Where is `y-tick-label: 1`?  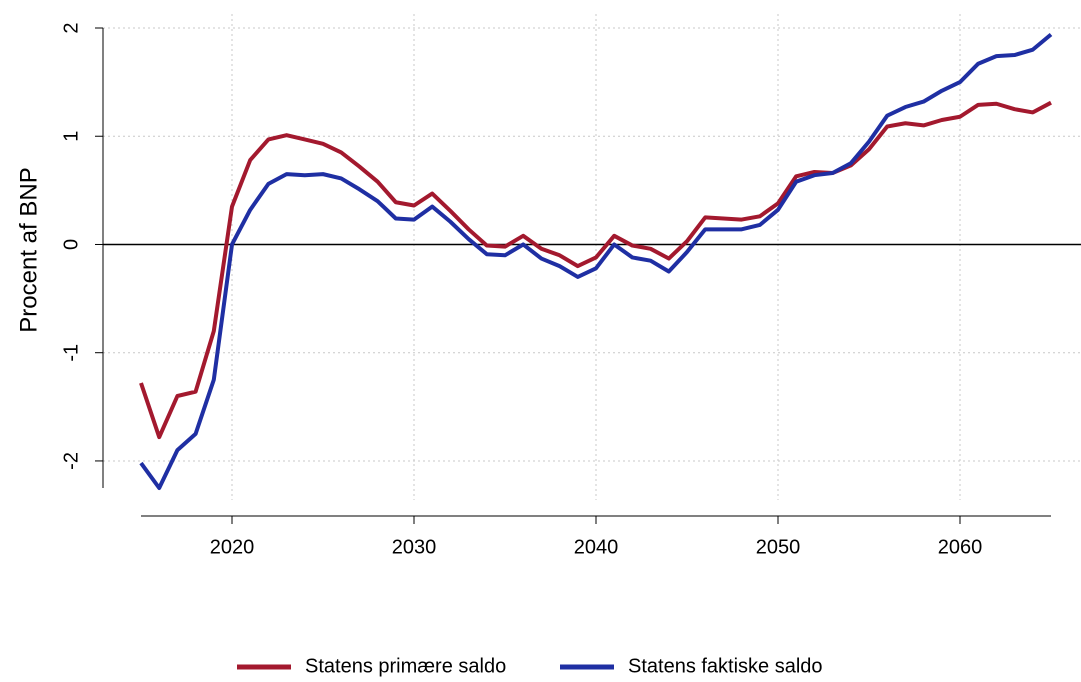 y-tick-label: 1 is located at coordinates (71, 136).